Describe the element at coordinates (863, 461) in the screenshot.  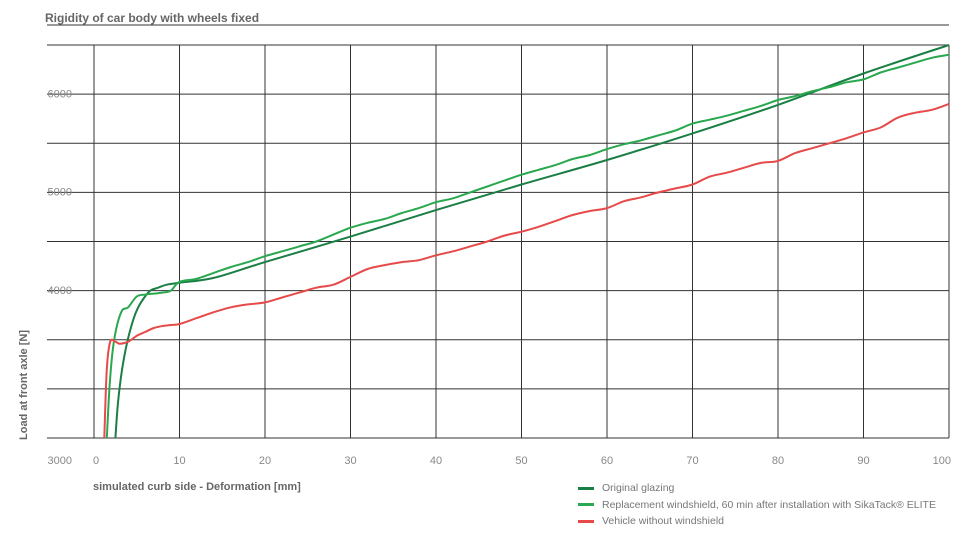
I see `x-tick-label: 90` at that location.